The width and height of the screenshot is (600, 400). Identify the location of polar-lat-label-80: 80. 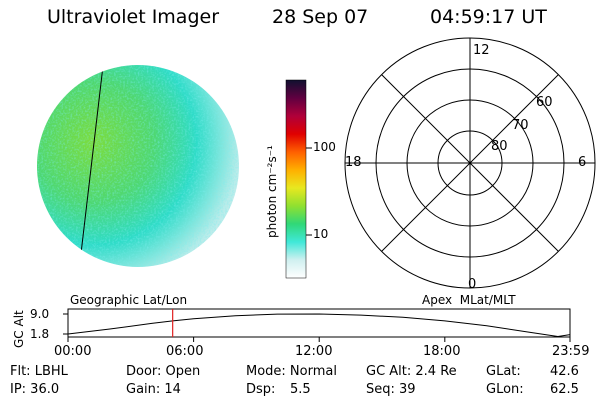
(499, 146).